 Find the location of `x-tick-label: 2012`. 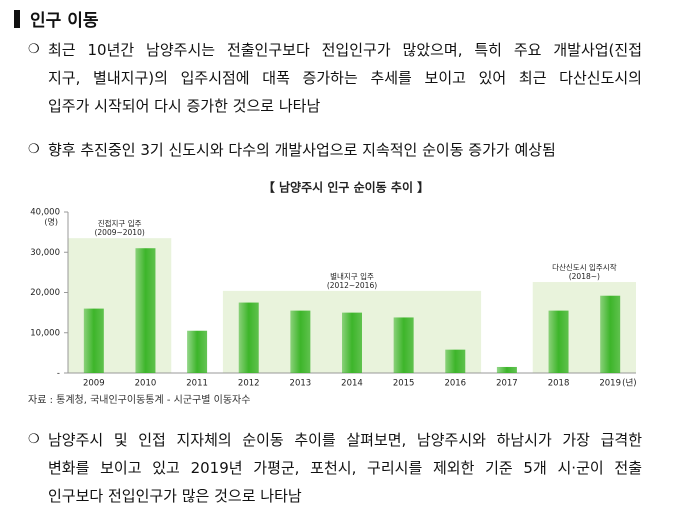

x-tick-label: 2012 is located at coordinates (249, 383).